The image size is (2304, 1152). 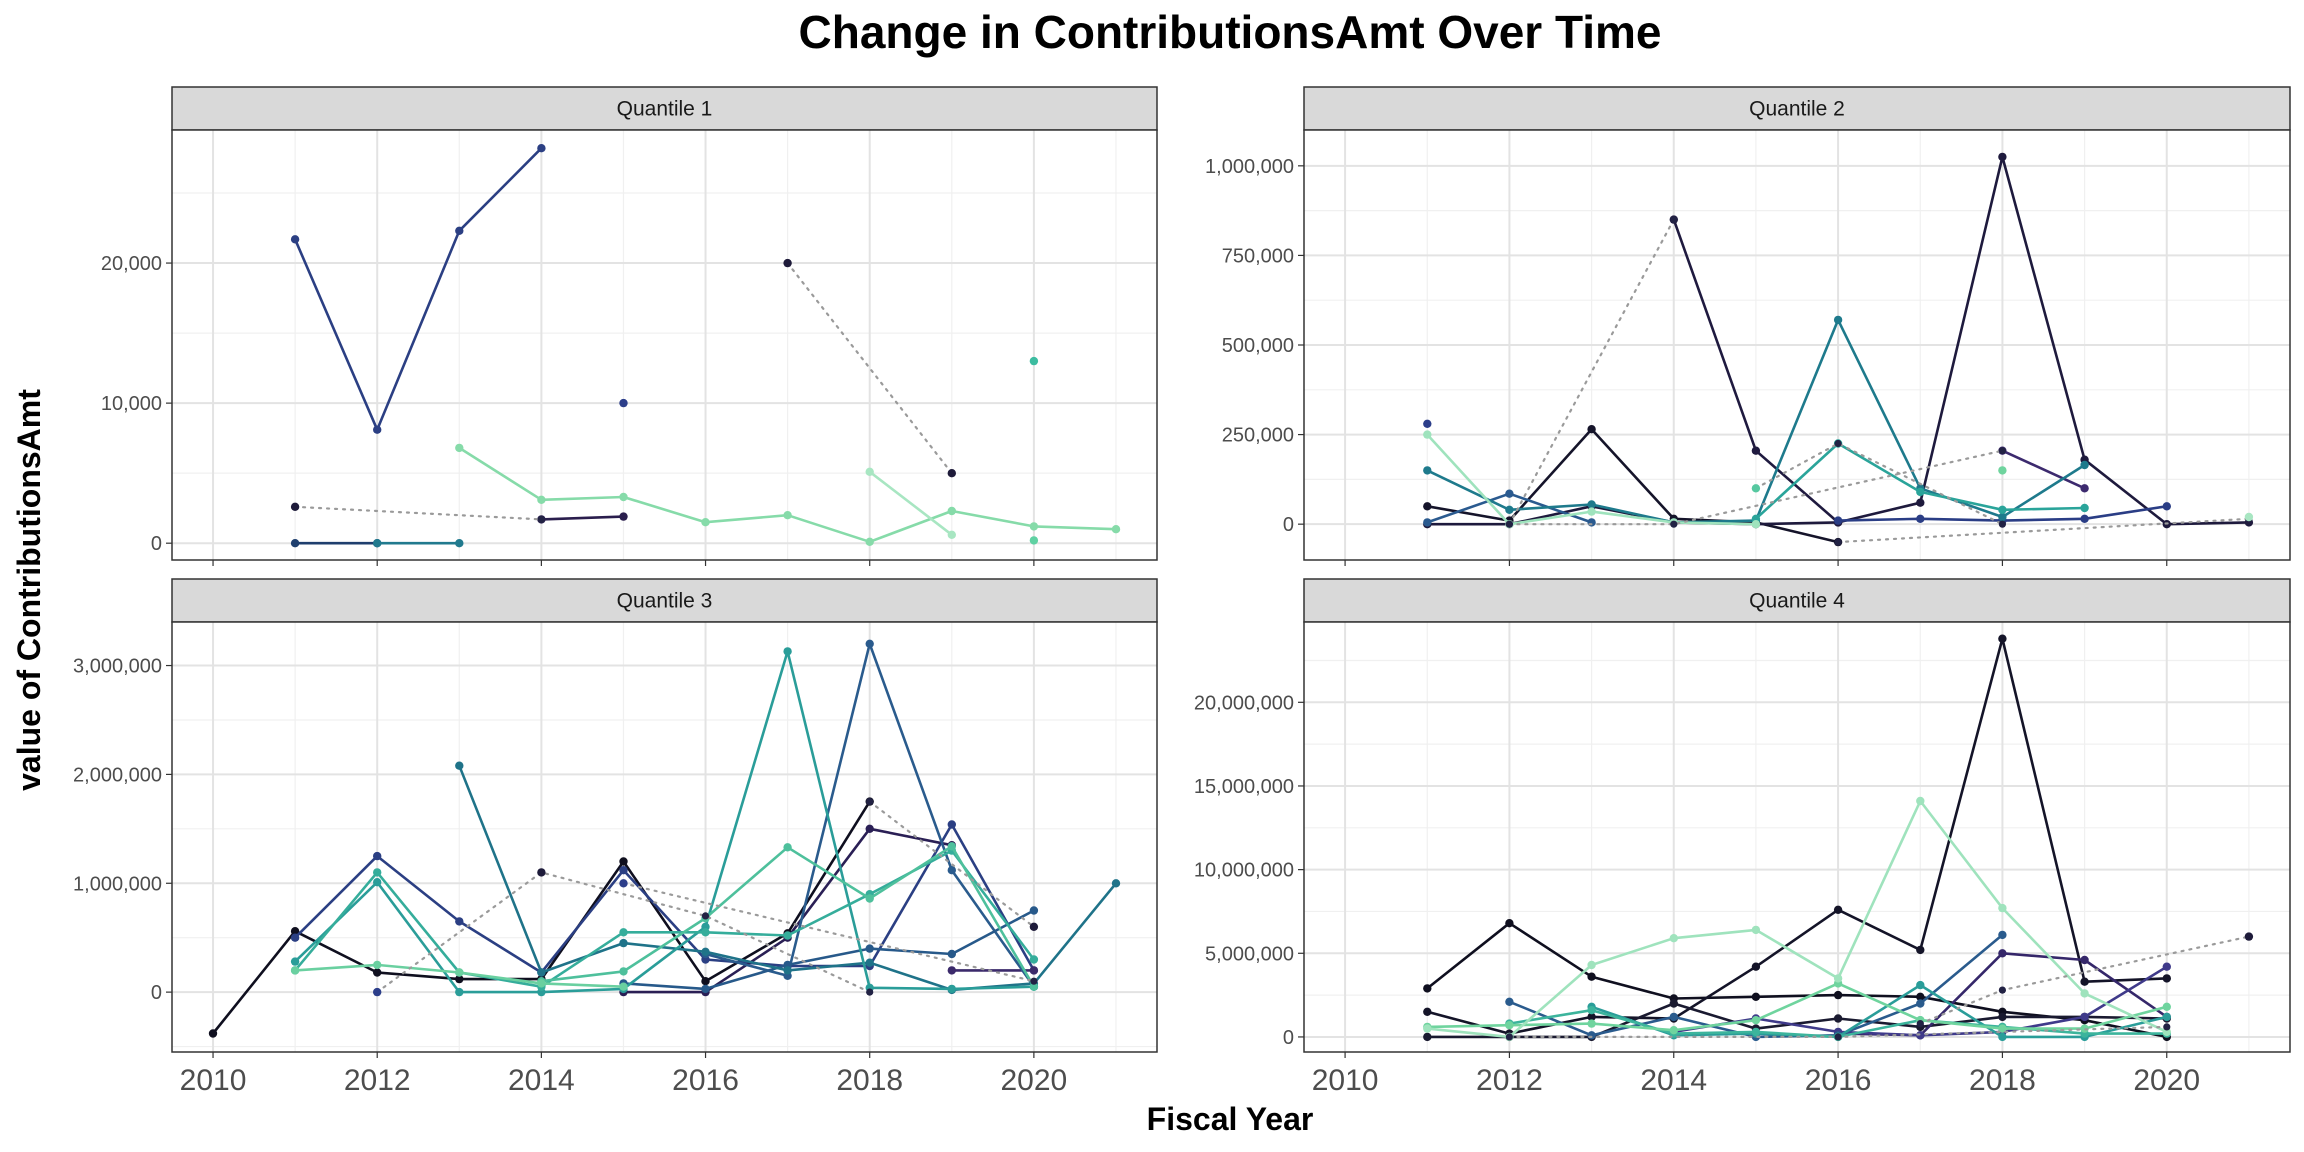 I want to click on x-tick-label: 2014, so click(x=1673, y=1080).